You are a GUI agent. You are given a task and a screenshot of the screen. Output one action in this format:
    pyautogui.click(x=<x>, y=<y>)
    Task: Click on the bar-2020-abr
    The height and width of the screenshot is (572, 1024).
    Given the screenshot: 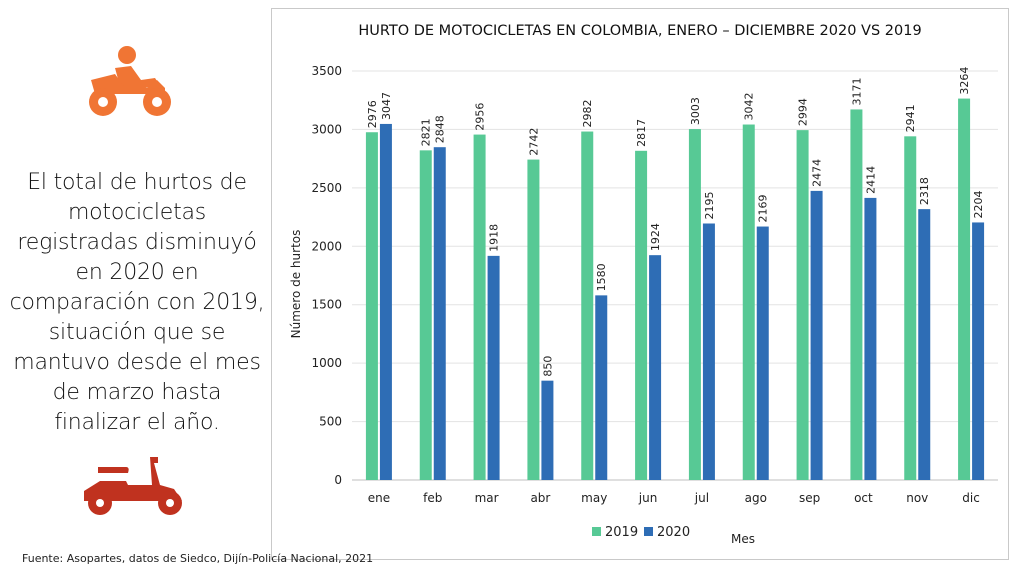 What is the action you would take?
    pyautogui.click(x=547, y=430)
    